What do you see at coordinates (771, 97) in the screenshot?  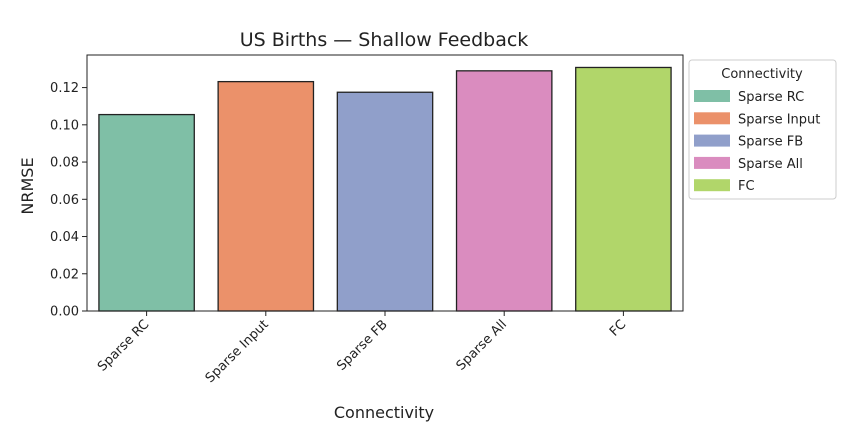 I see `legend-label: Sparse RC` at bounding box center [771, 97].